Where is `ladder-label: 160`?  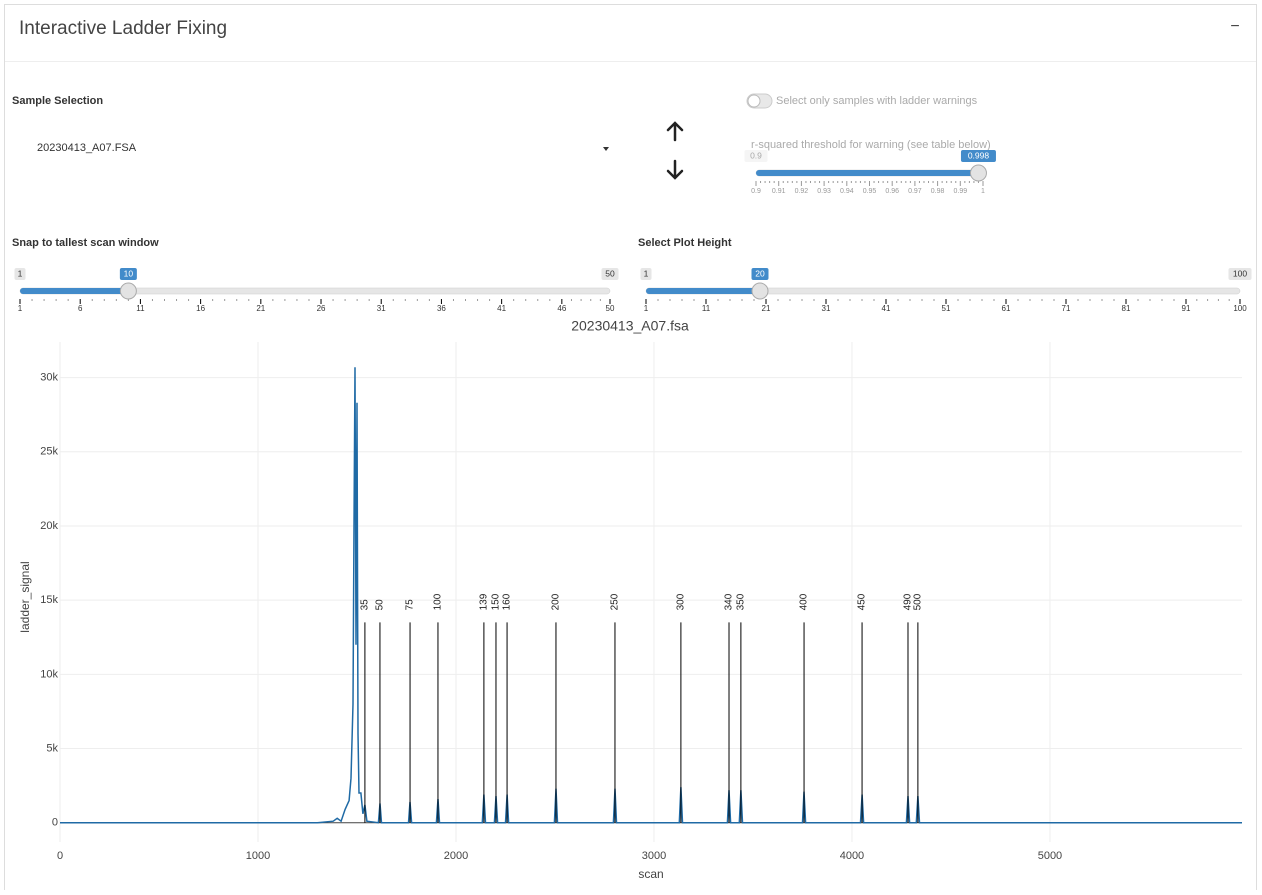 ladder-label: 160 is located at coordinates (507, 601).